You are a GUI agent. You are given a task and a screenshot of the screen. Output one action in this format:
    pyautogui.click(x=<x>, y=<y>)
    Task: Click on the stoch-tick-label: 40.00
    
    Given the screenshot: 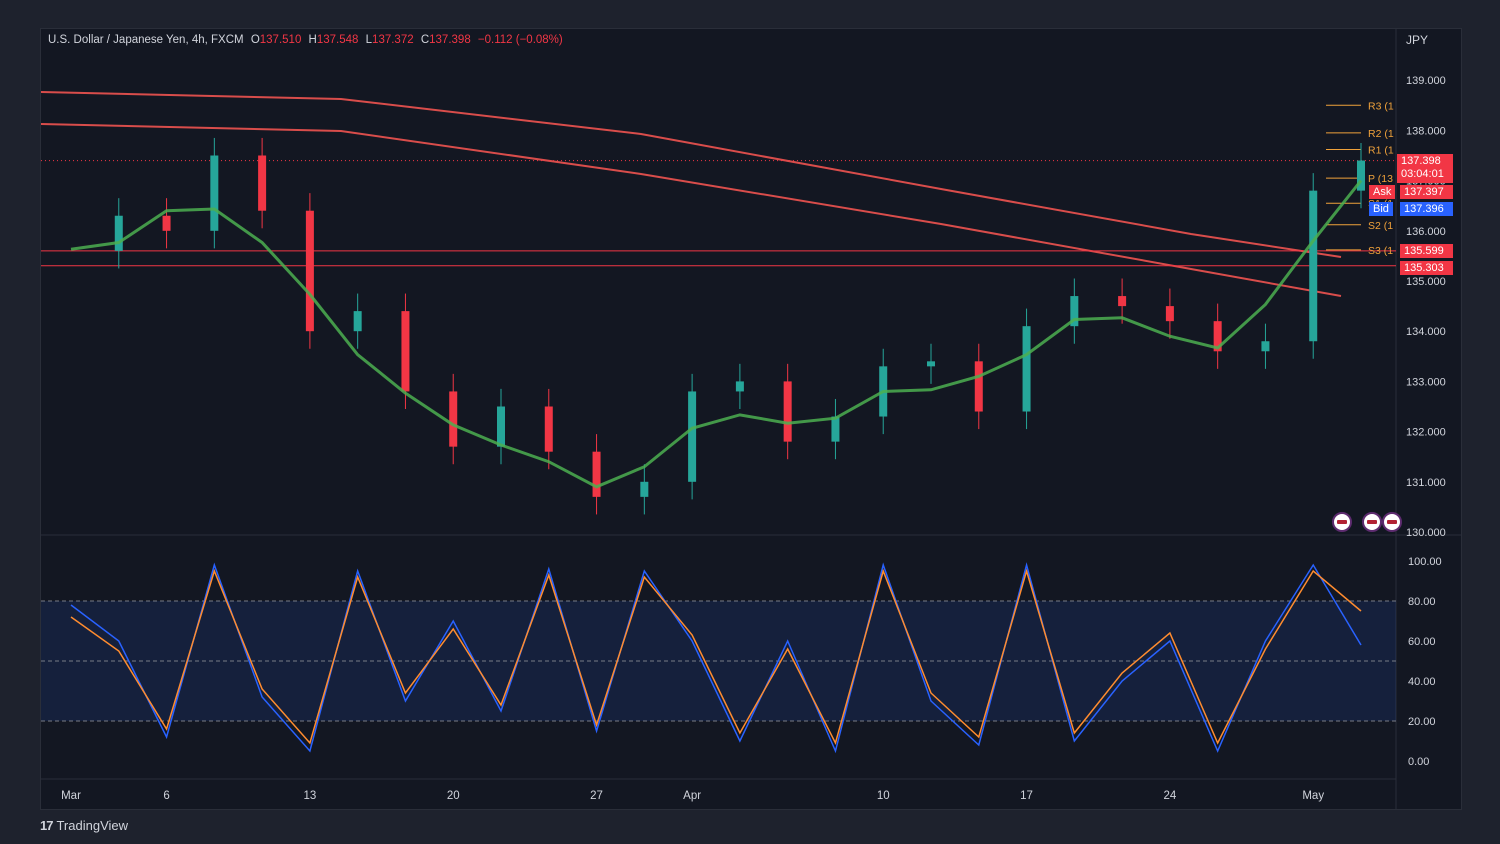 What is the action you would take?
    pyautogui.click(x=1422, y=682)
    